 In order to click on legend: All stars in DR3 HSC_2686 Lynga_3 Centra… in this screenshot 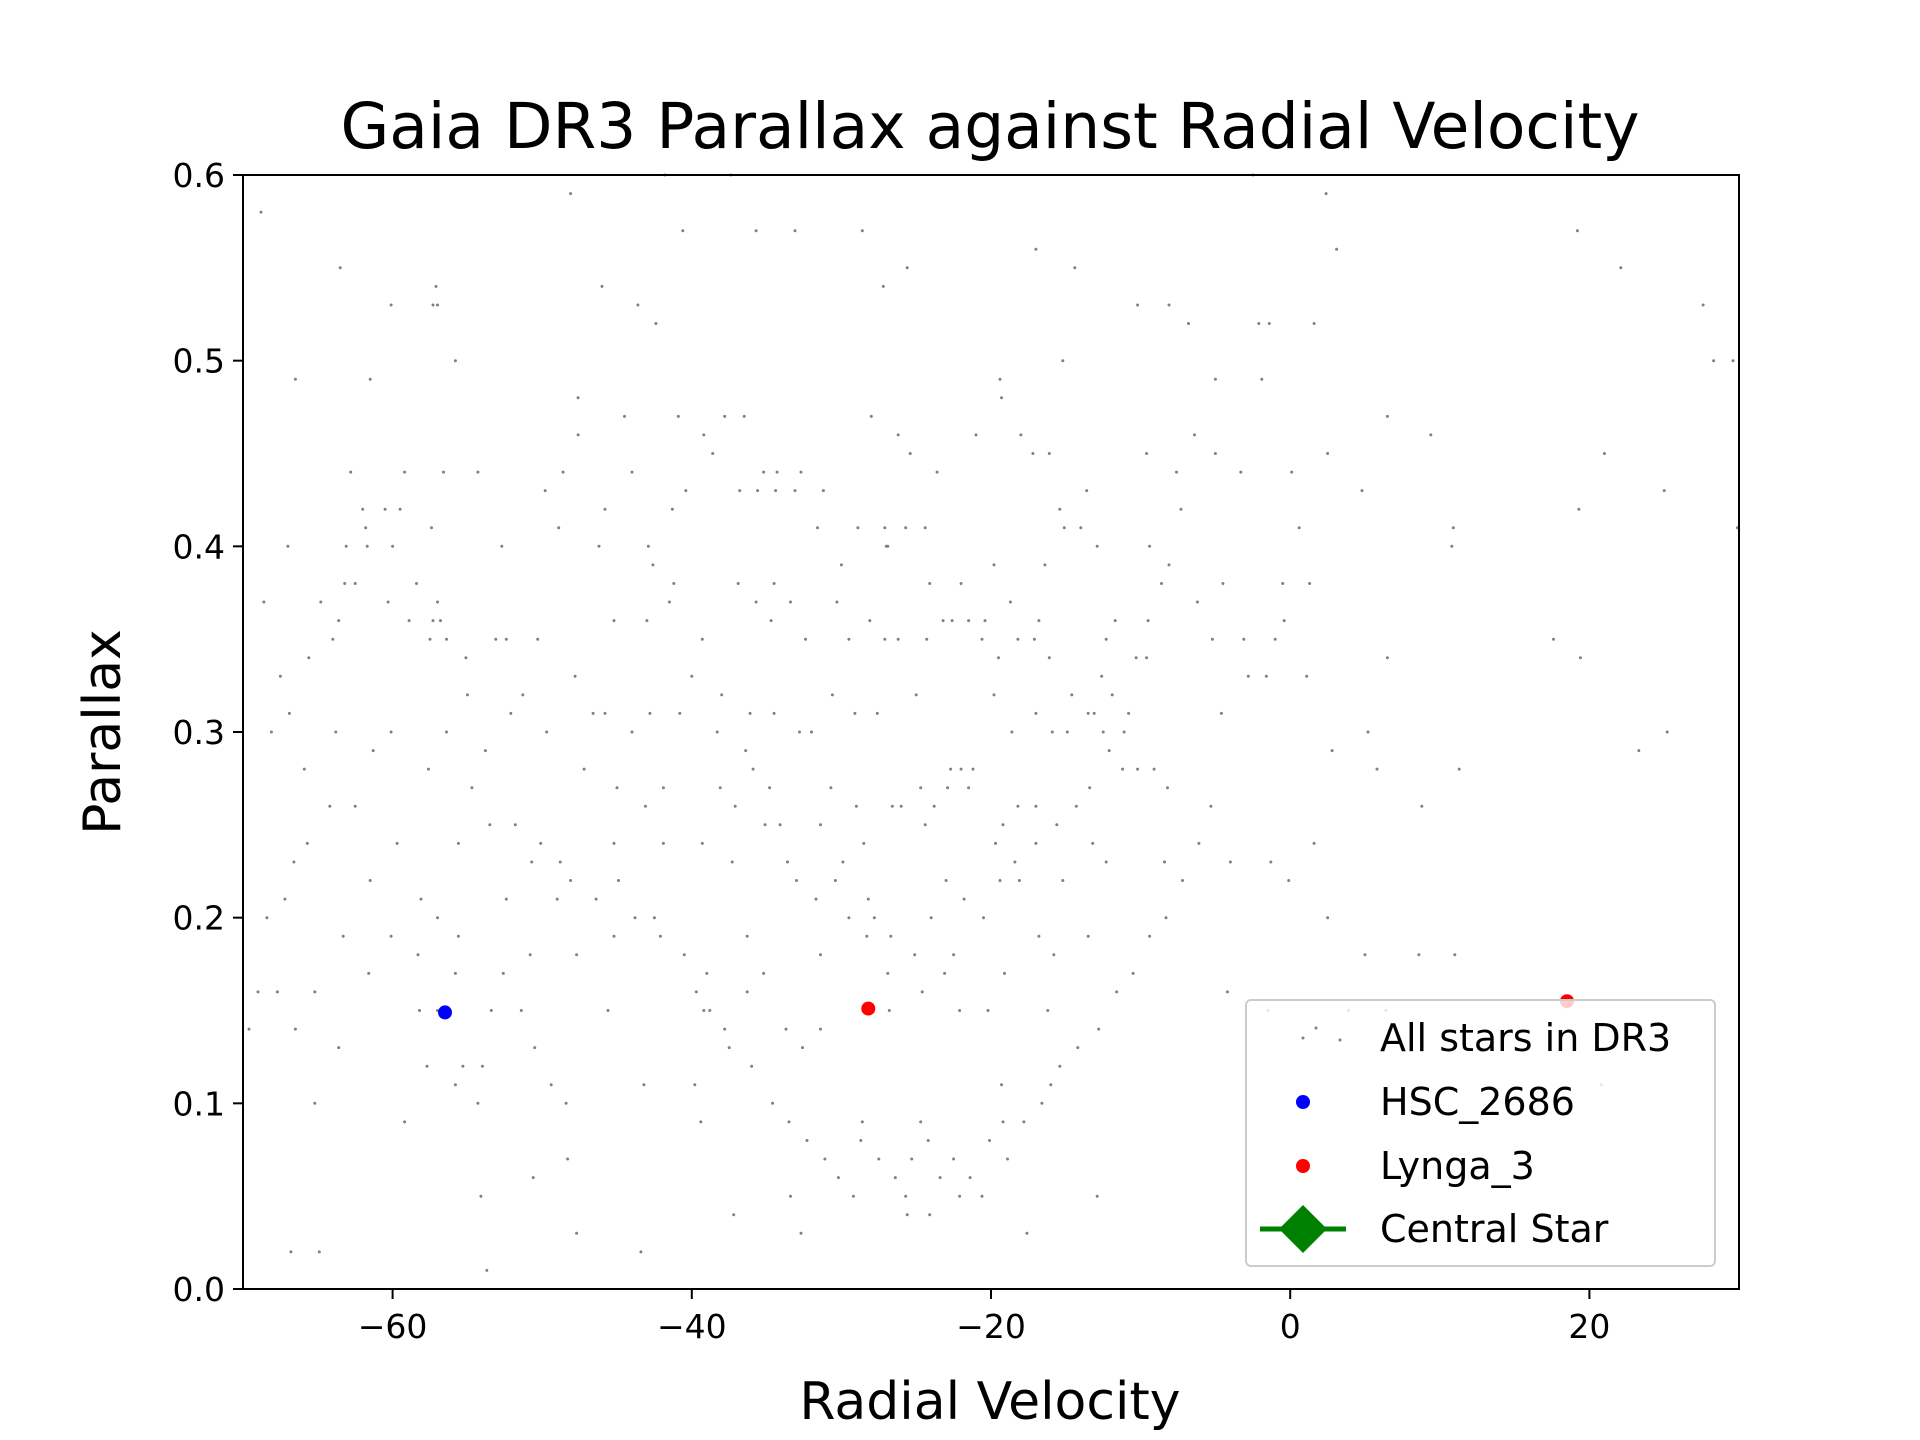, I will do `click(1480, 1133)`.